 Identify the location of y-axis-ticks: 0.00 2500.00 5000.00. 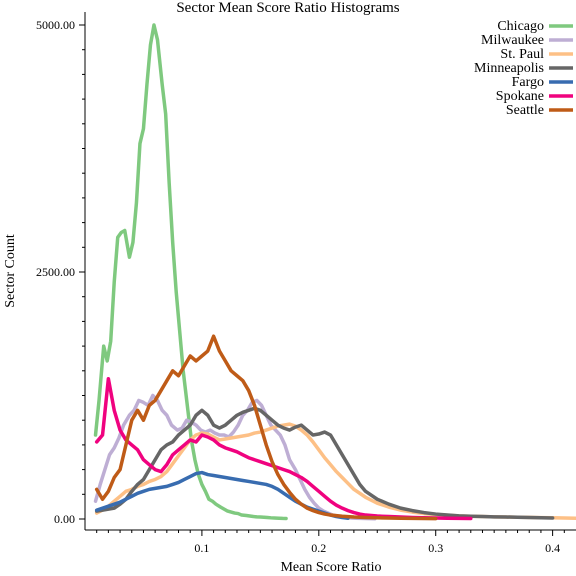
(60, 272).